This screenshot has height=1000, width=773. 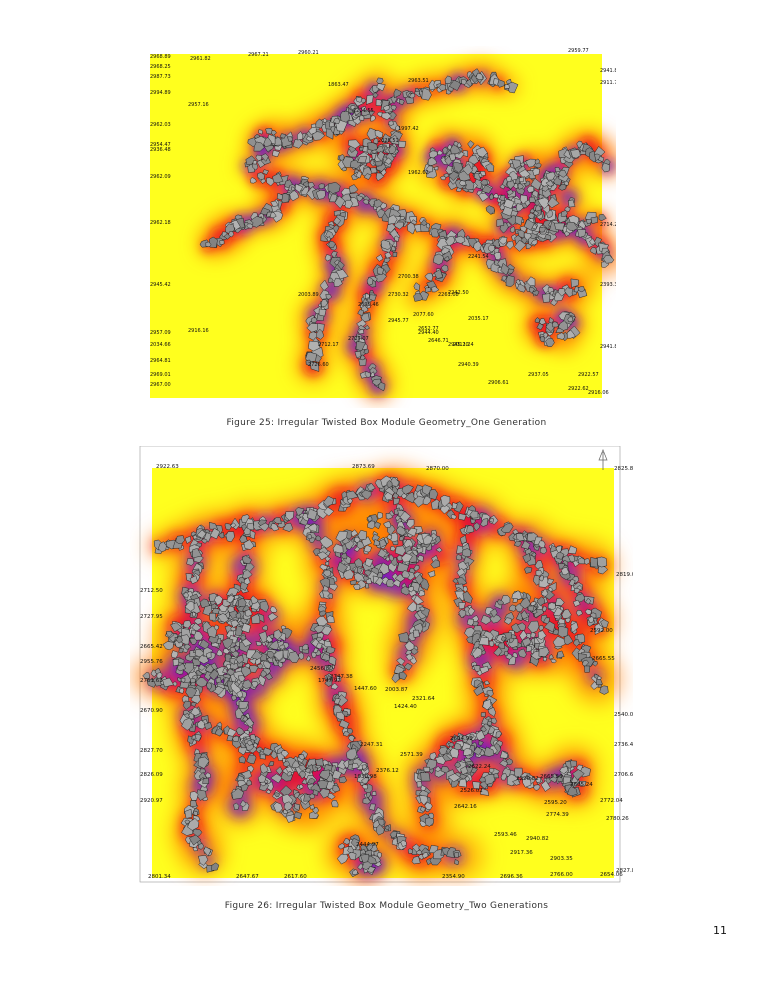 What do you see at coordinates (388, 141) in the screenshot?
I see `elevation-label: 2028.51` at bounding box center [388, 141].